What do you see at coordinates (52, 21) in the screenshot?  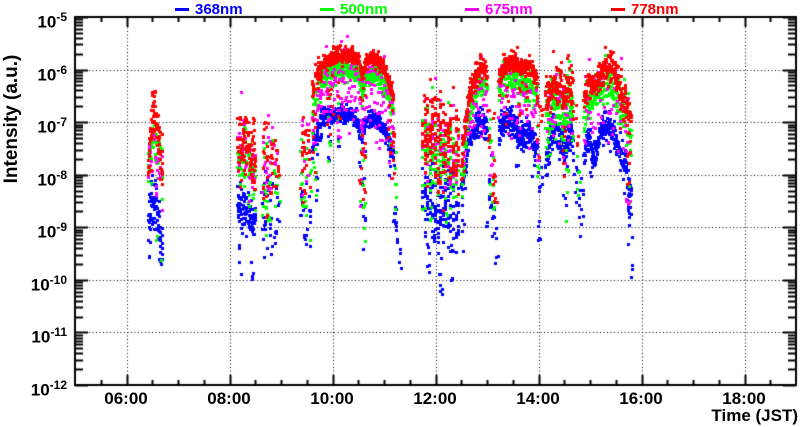 I see `y-tick-label-1e-5: 10⁻⁵` at bounding box center [52, 21].